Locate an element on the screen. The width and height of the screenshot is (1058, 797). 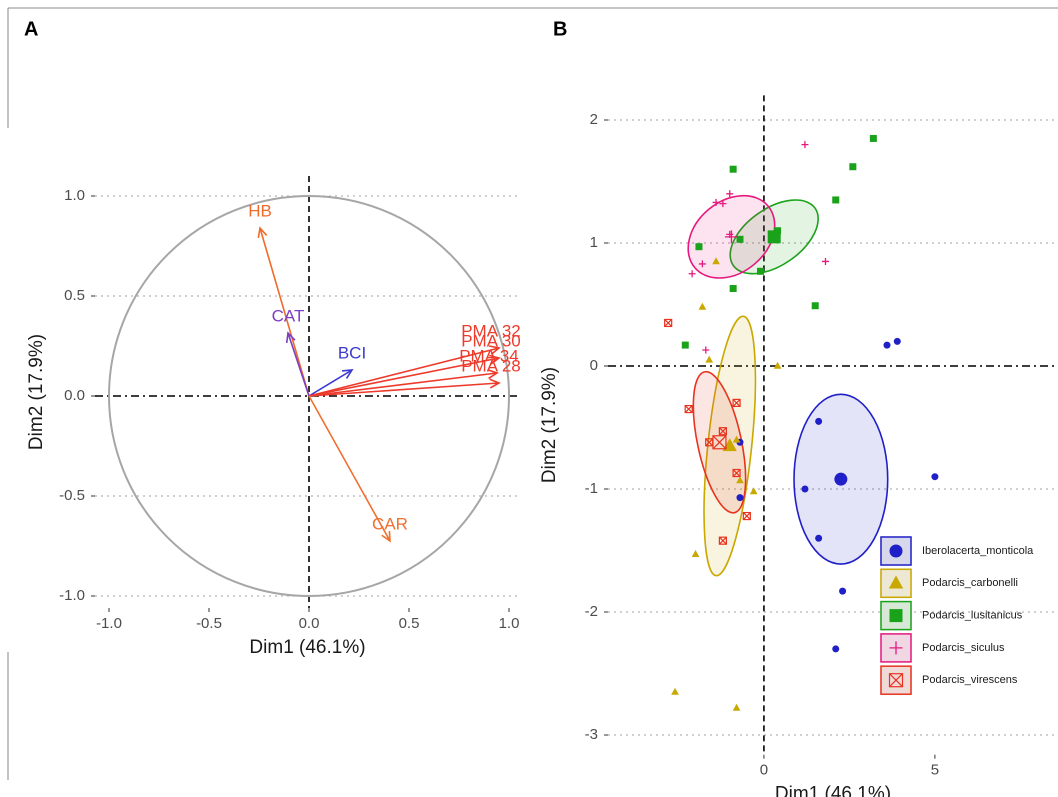
legend-label: Podarcis_siculus is located at coordinates (963, 648).